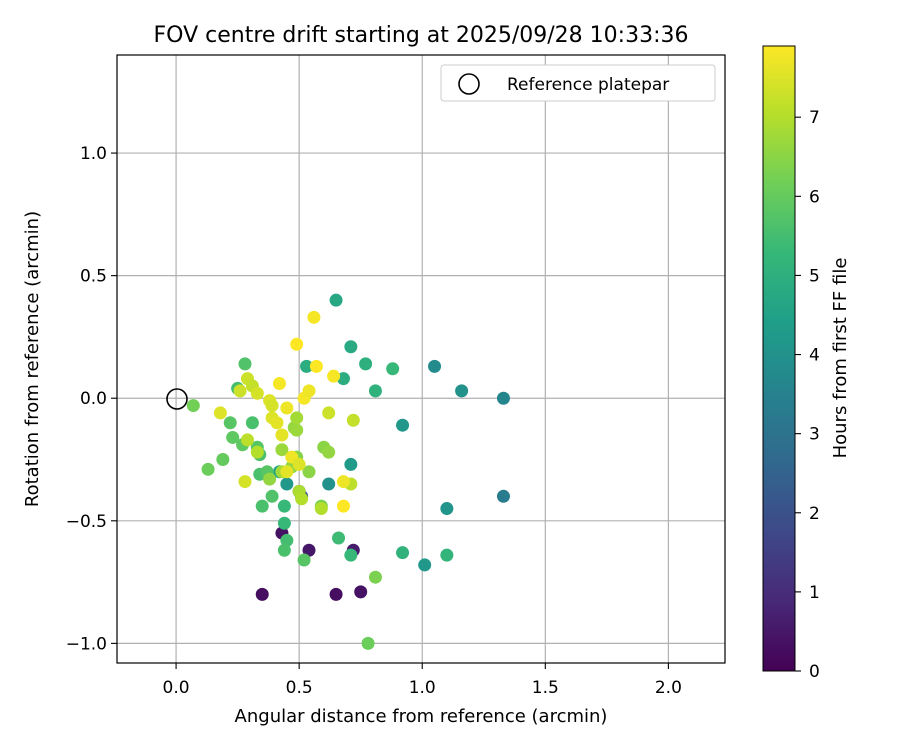  Describe the element at coordinates (779, 358) in the screenshot. I see `colorbar-gradient` at that location.